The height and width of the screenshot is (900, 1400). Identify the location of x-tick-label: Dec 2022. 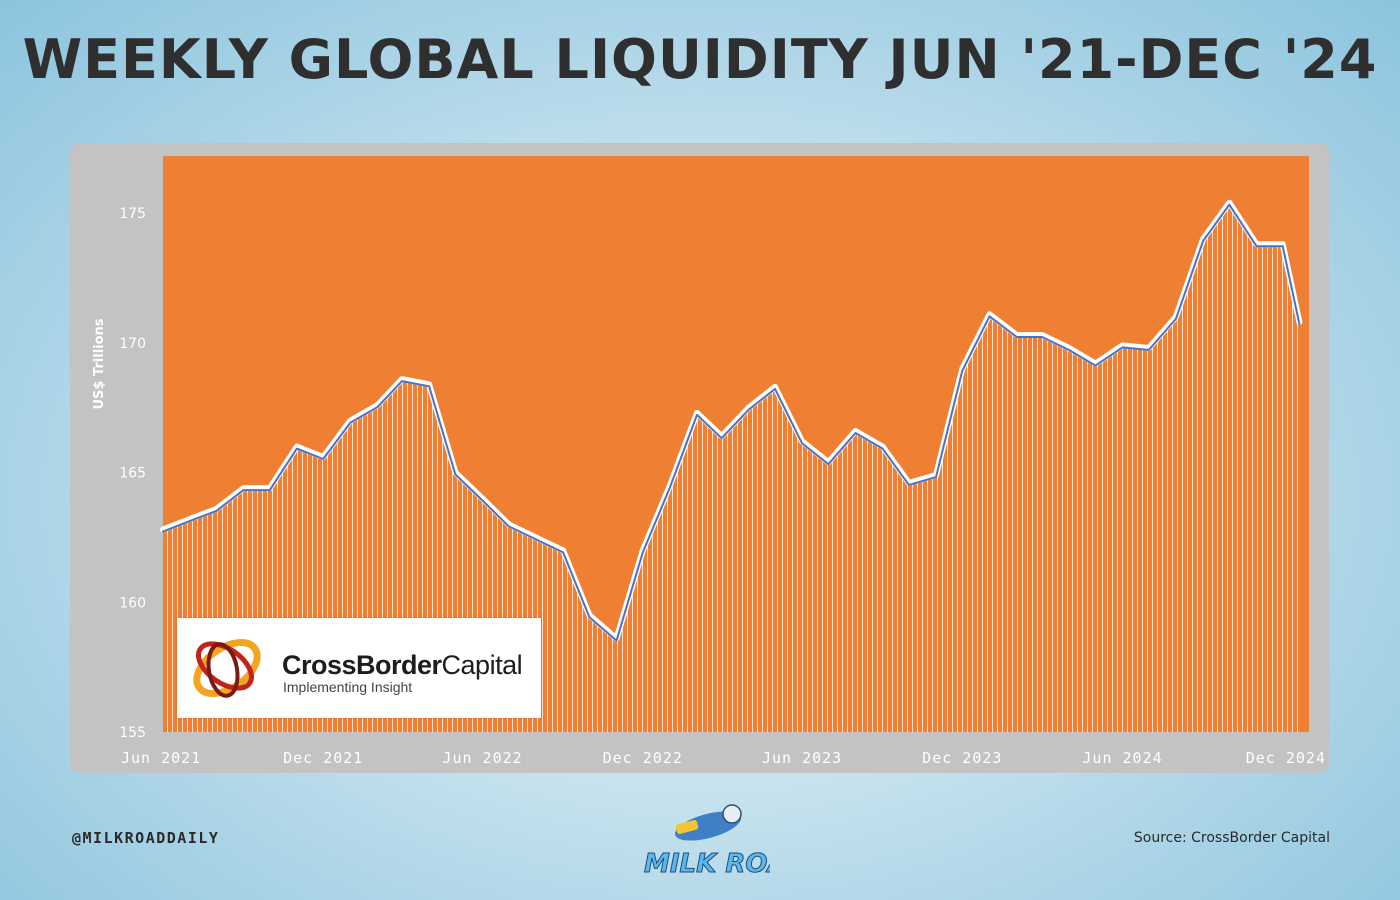
(643, 758).